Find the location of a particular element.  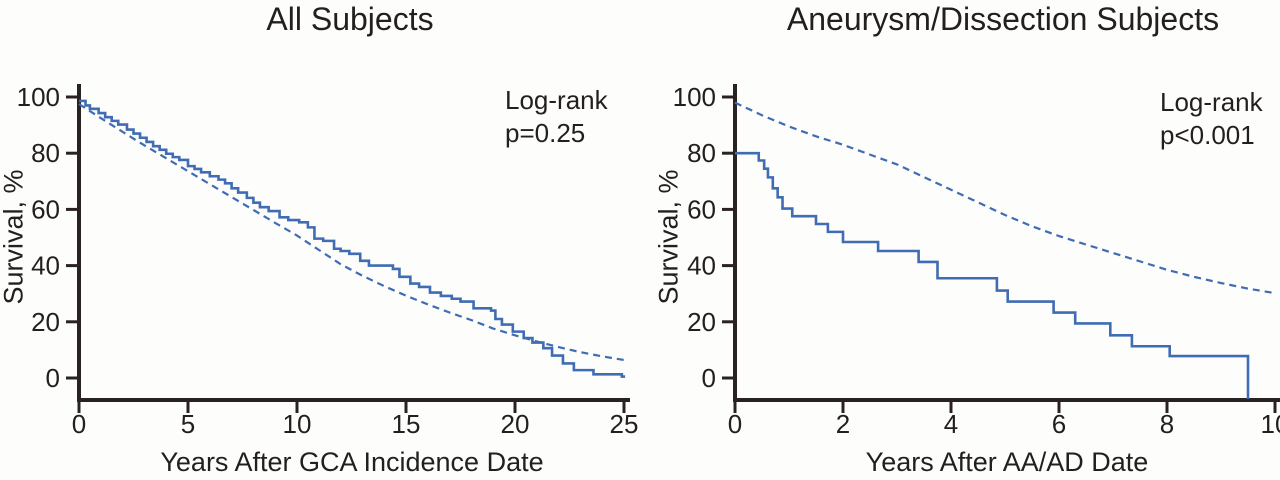

x-tick-label: 25 is located at coordinates (624, 424).